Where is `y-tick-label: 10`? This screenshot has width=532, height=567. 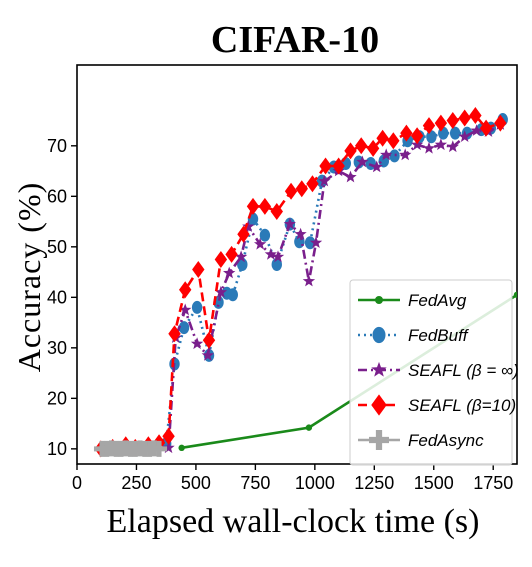 y-tick-label: 10 is located at coordinates (57, 449).